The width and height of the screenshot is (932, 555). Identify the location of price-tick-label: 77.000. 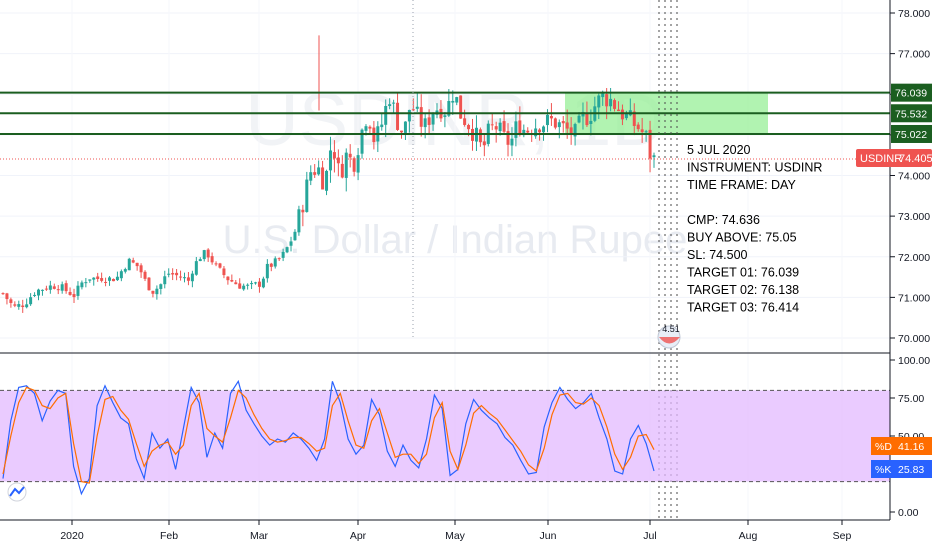
(914, 55).